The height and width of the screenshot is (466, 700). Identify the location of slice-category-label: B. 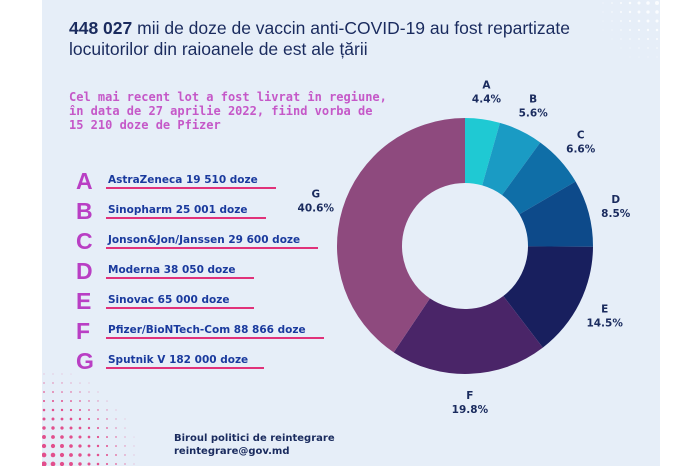
(533, 100).